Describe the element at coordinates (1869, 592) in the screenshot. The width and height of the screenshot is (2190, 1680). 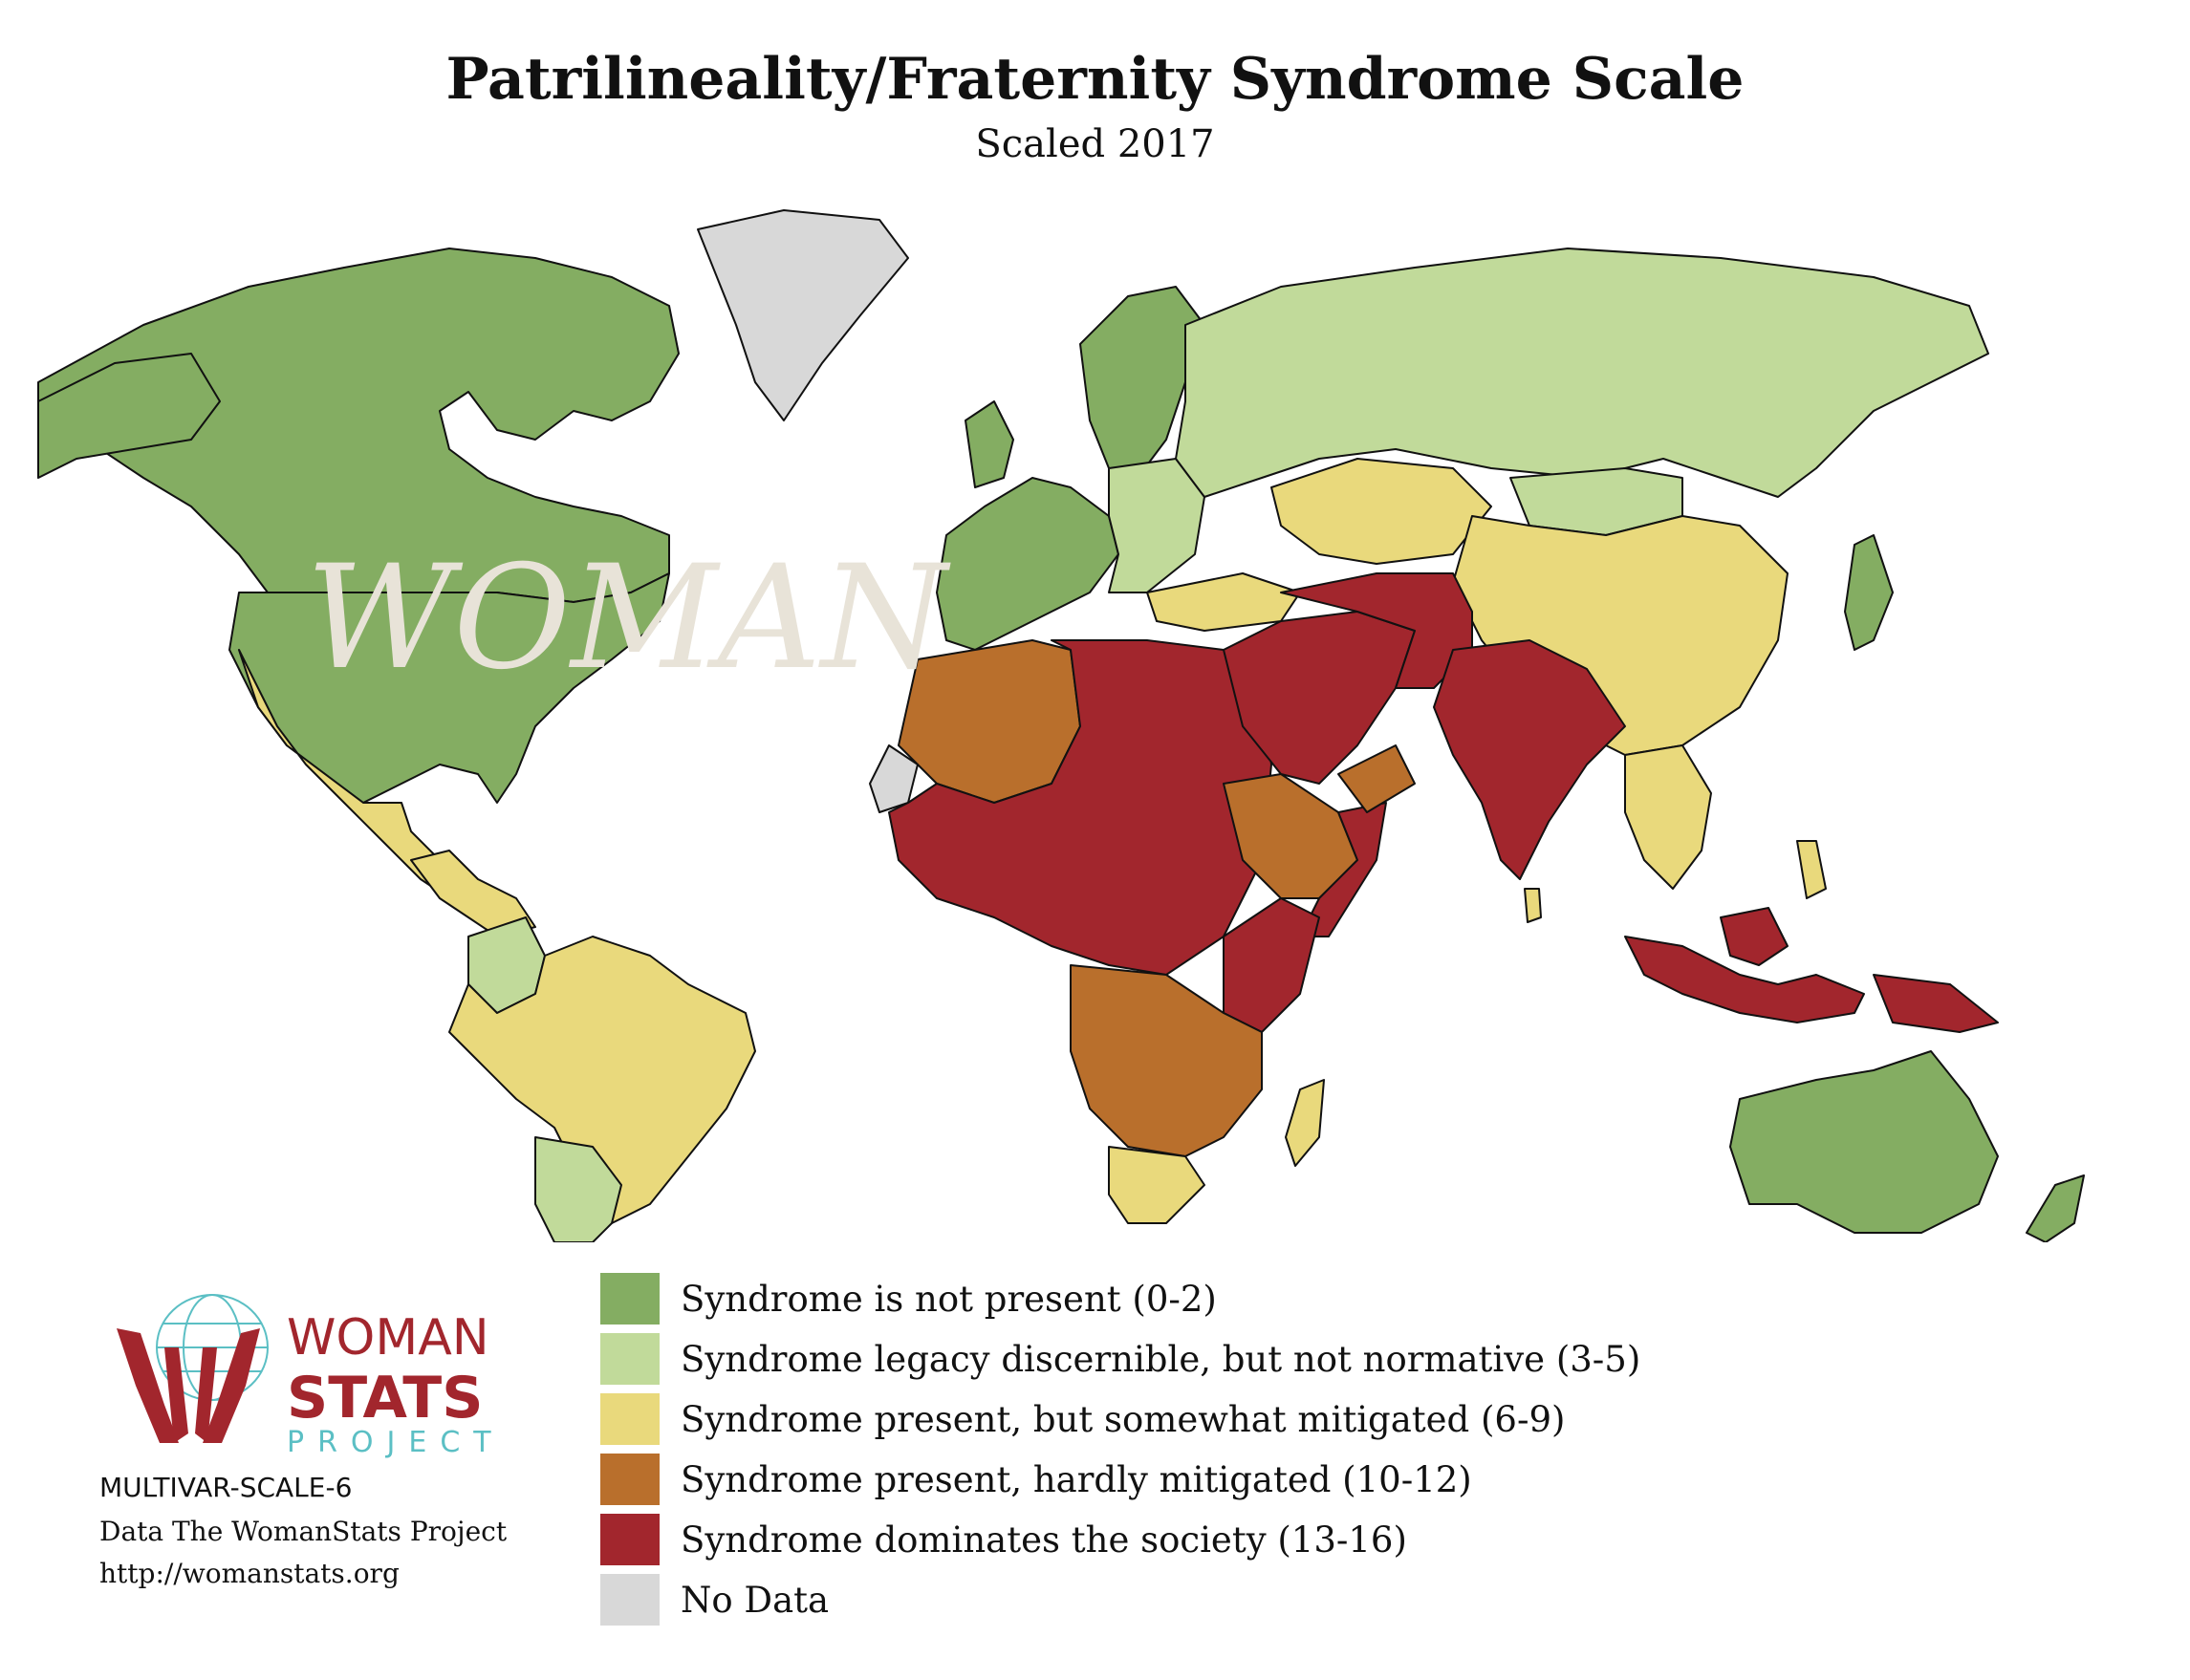
I see `japan-region` at that location.